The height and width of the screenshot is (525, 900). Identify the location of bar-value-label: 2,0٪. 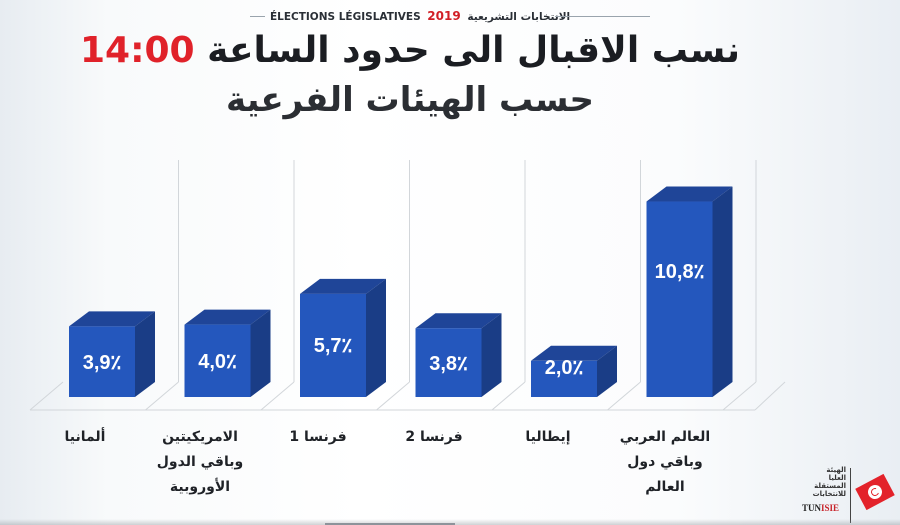
(564, 368).